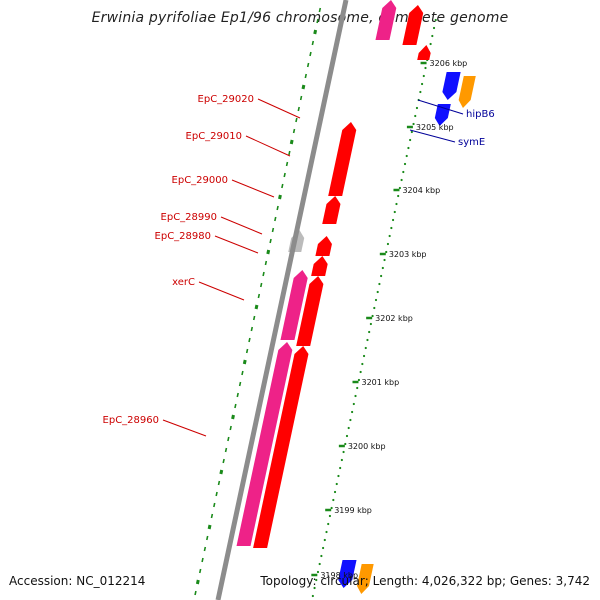 Image resolution: width=600 pixels, height=600 pixels. What do you see at coordinates (131, 420) in the screenshot?
I see `gene-label: EpC_28960` at bounding box center [131, 420].